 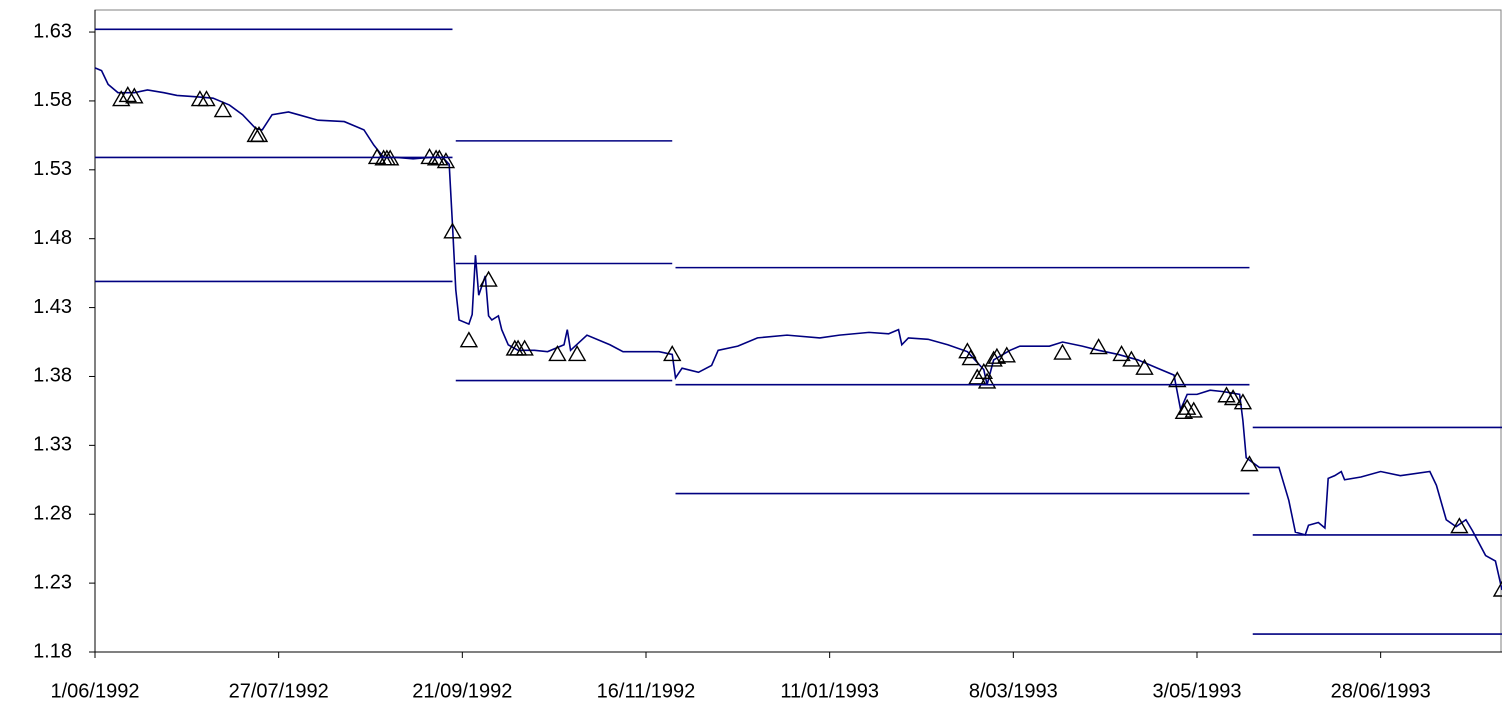 I want to click on x-tick-label: 11/01/1993, so click(x=829, y=691).